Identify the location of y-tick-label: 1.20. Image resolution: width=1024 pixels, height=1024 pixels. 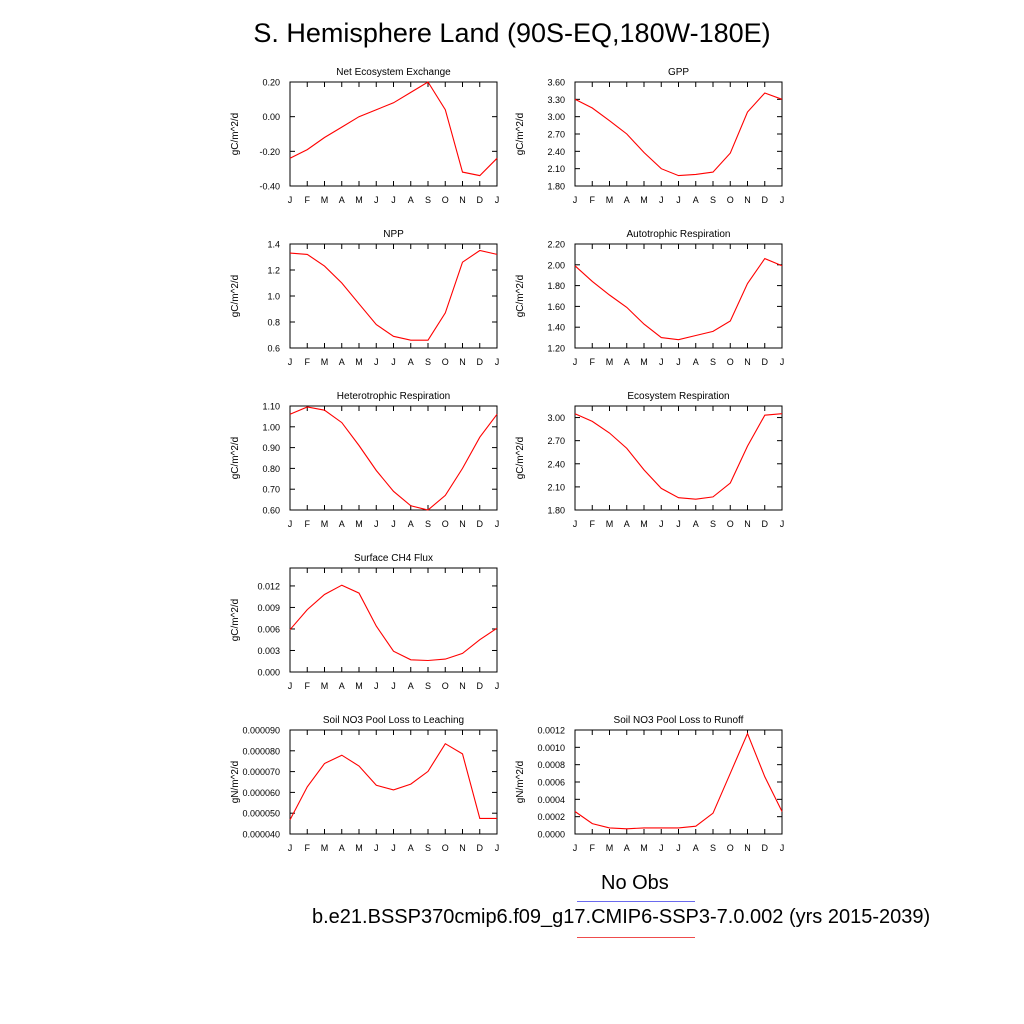
(556, 349).